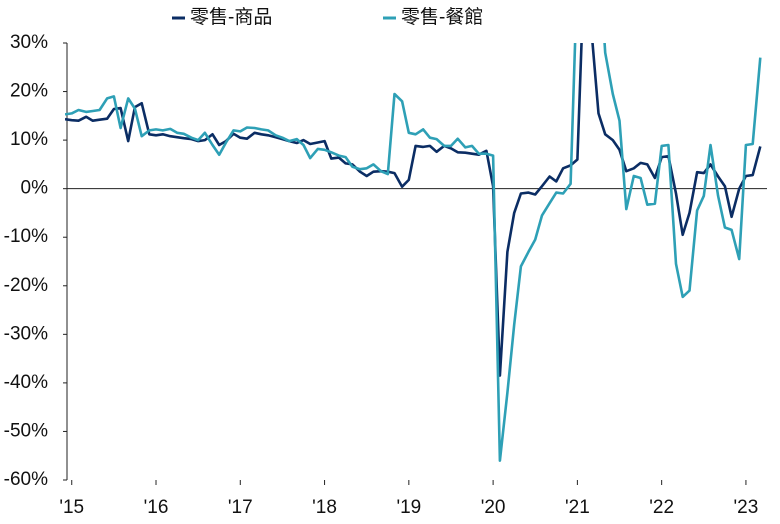 Image resolution: width=780 pixels, height=524 pixels. I want to click on y-tick-label: 20%, so click(29, 91).